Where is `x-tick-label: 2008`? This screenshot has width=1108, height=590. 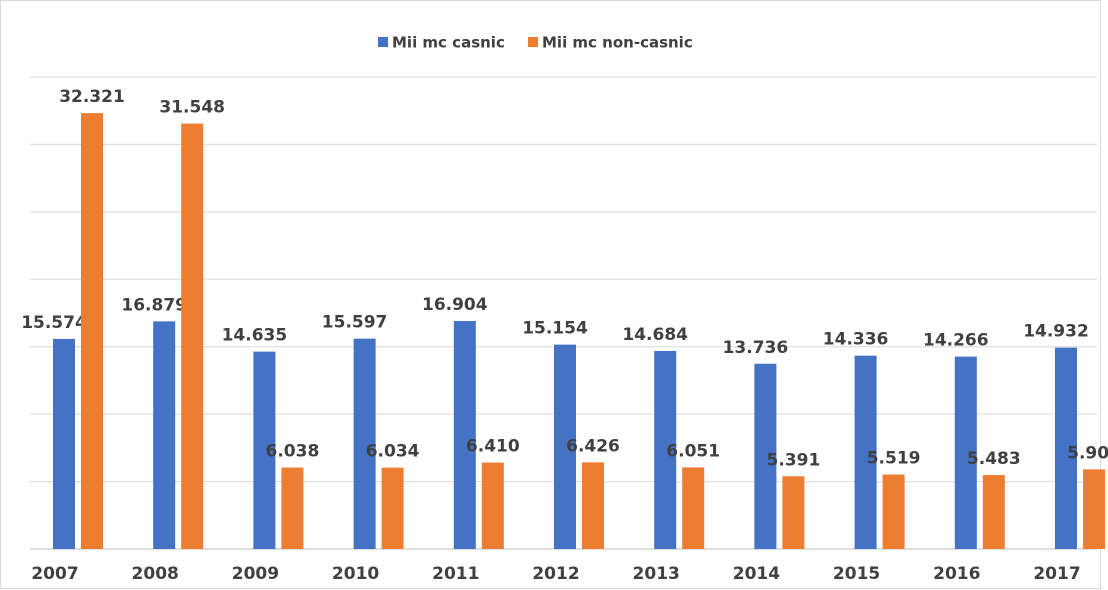
x-tick-label: 2008 is located at coordinates (155, 574).